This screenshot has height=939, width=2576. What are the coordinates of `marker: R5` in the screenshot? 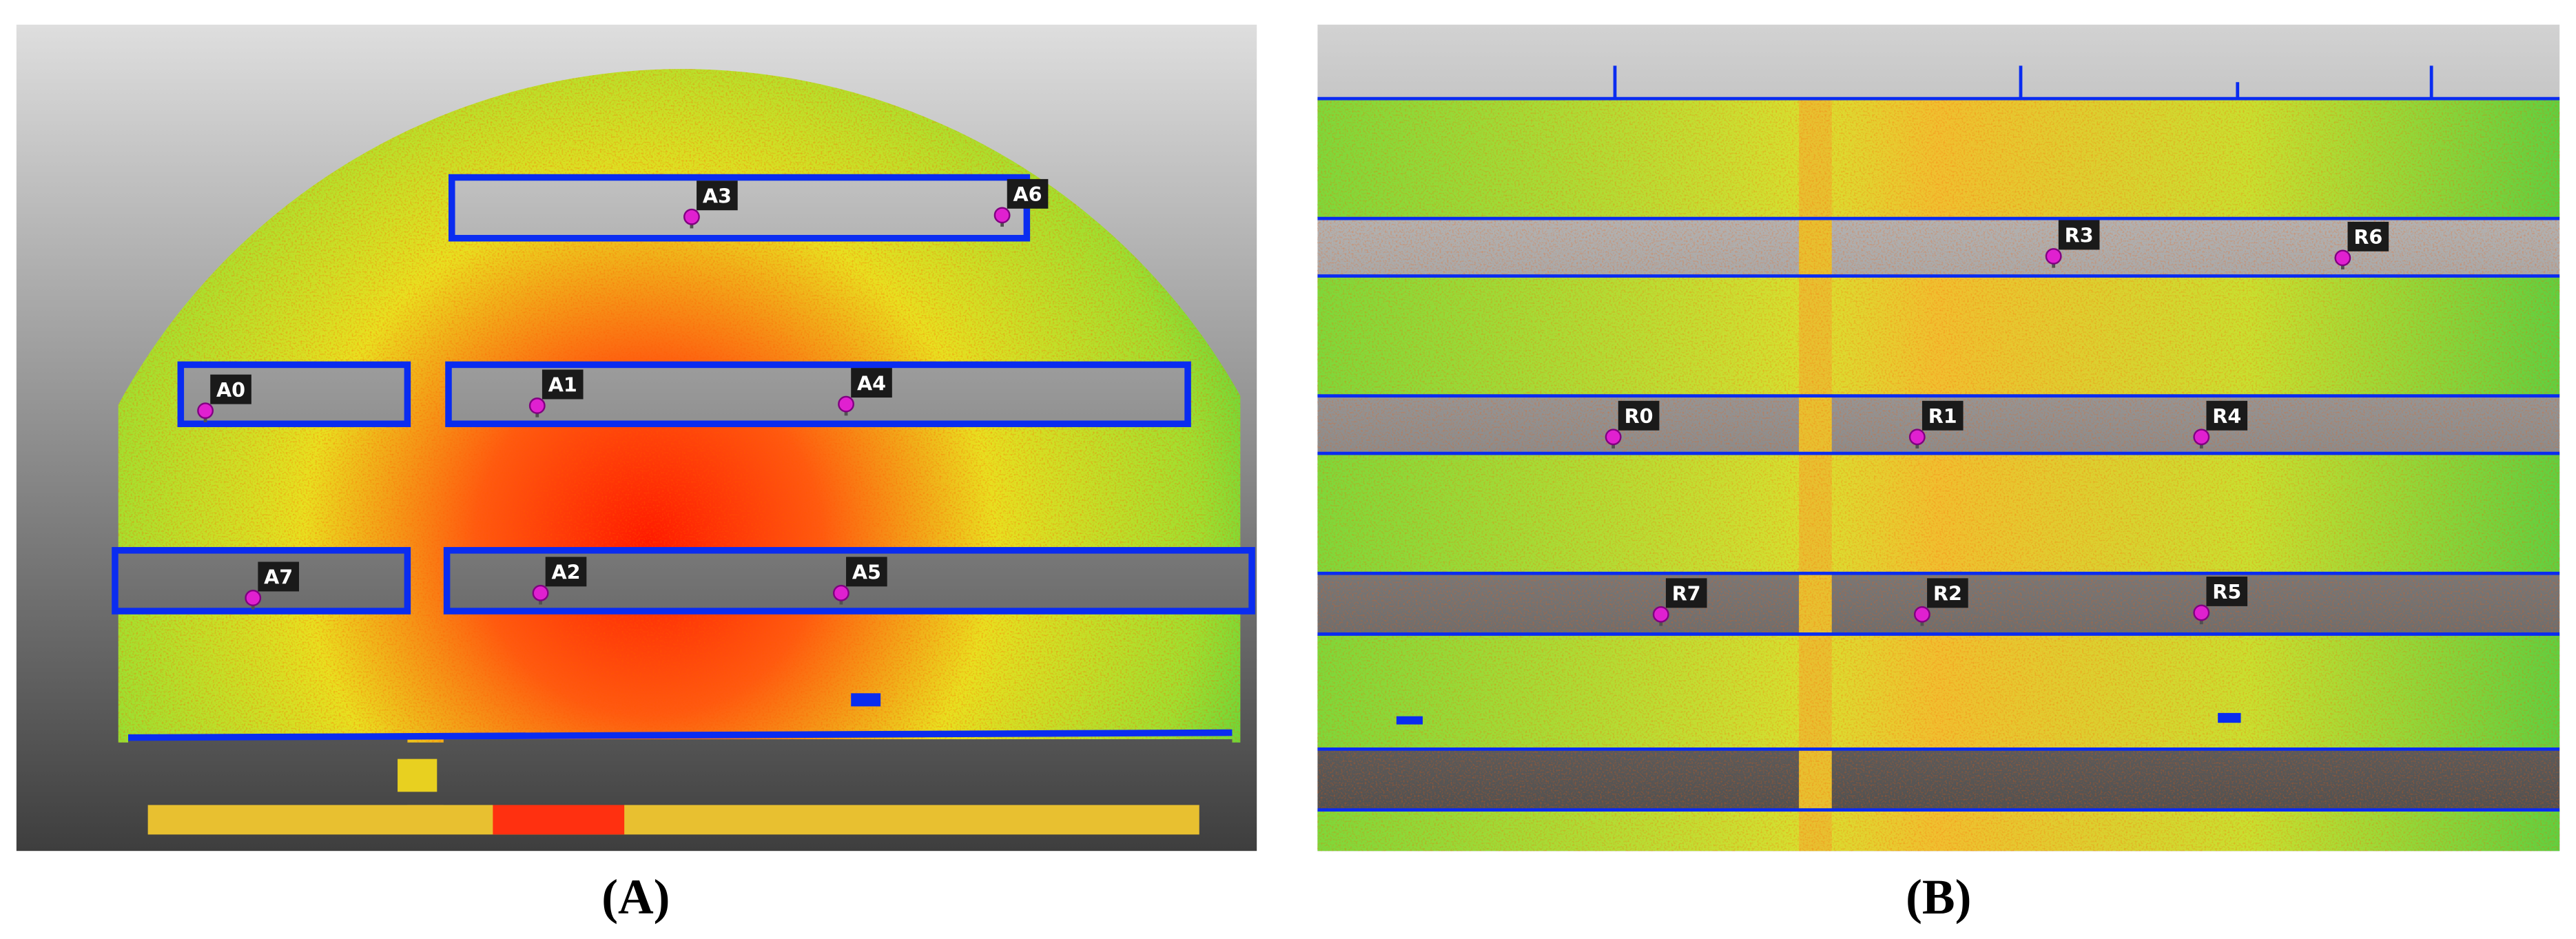 It's located at (2220, 600).